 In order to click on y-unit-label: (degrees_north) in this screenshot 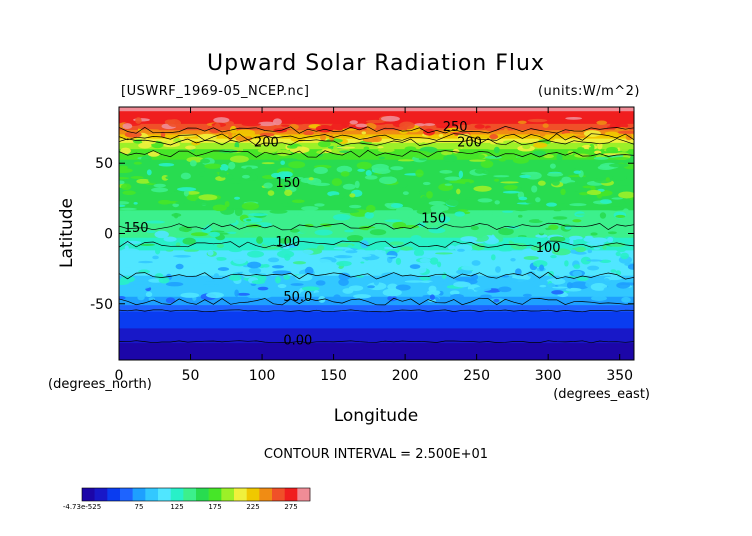, I will do `click(100, 384)`.